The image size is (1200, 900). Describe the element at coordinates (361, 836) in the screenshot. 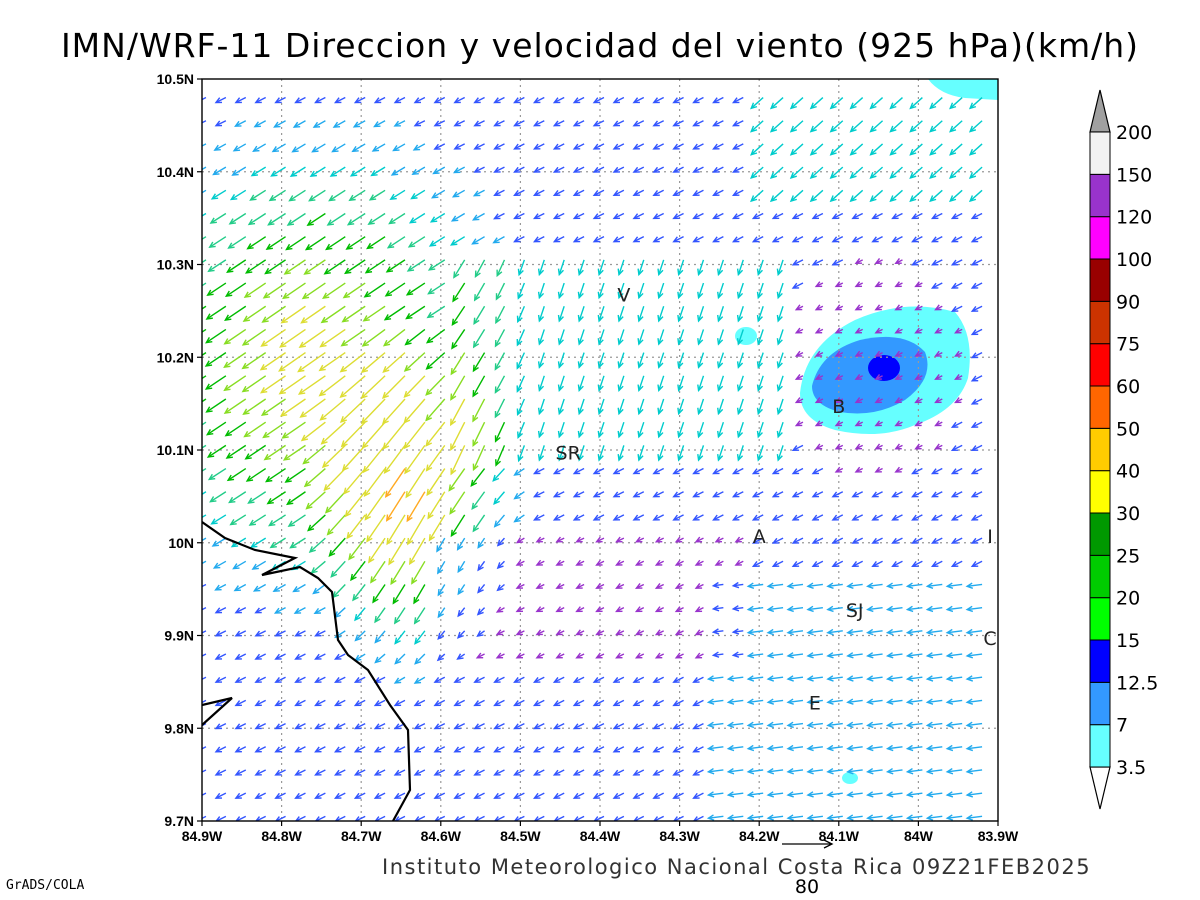

I see `x-tick-label: 84.7W` at that location.